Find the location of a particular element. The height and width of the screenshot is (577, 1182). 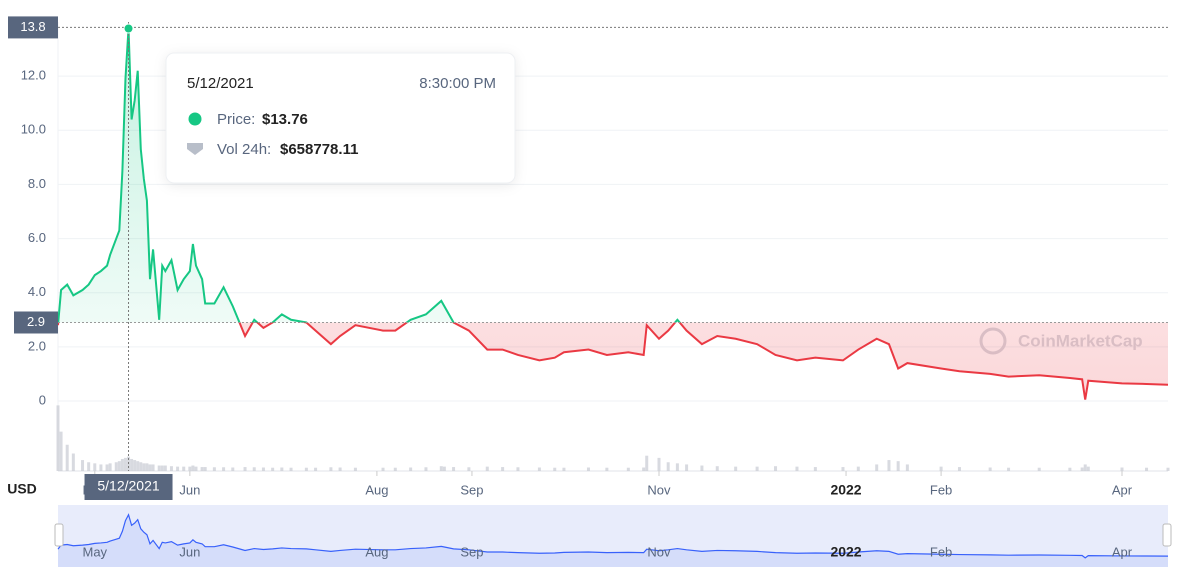

x-tick-label: Jun is located at coordinates (189, 489).